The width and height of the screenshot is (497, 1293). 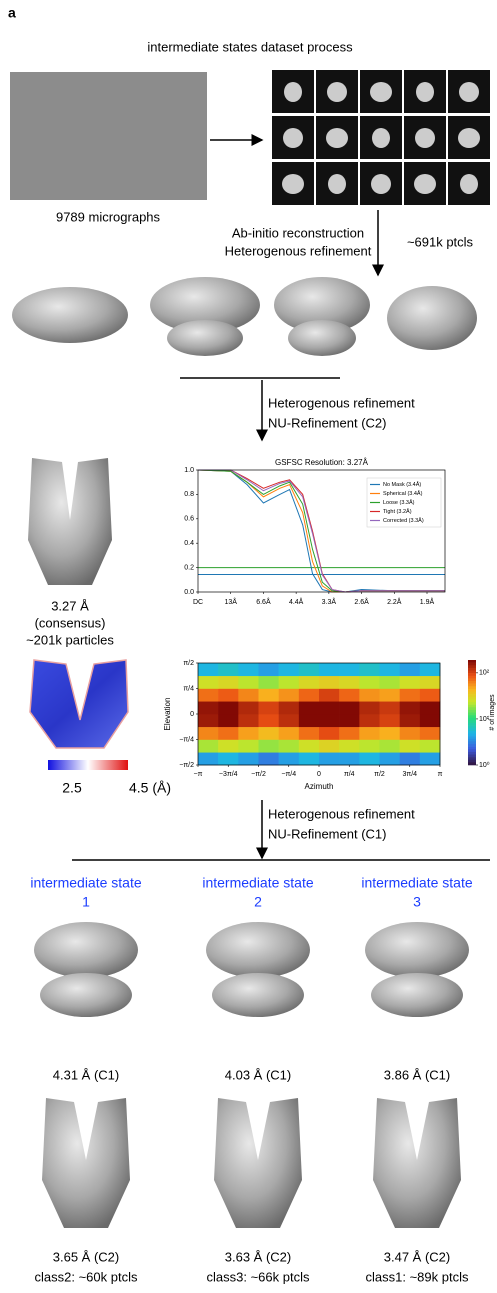 What do you see at coordinates (189, 592) in the screenshot?
I see `y-tick-label: 0.0` at bounding box center [189, 592].